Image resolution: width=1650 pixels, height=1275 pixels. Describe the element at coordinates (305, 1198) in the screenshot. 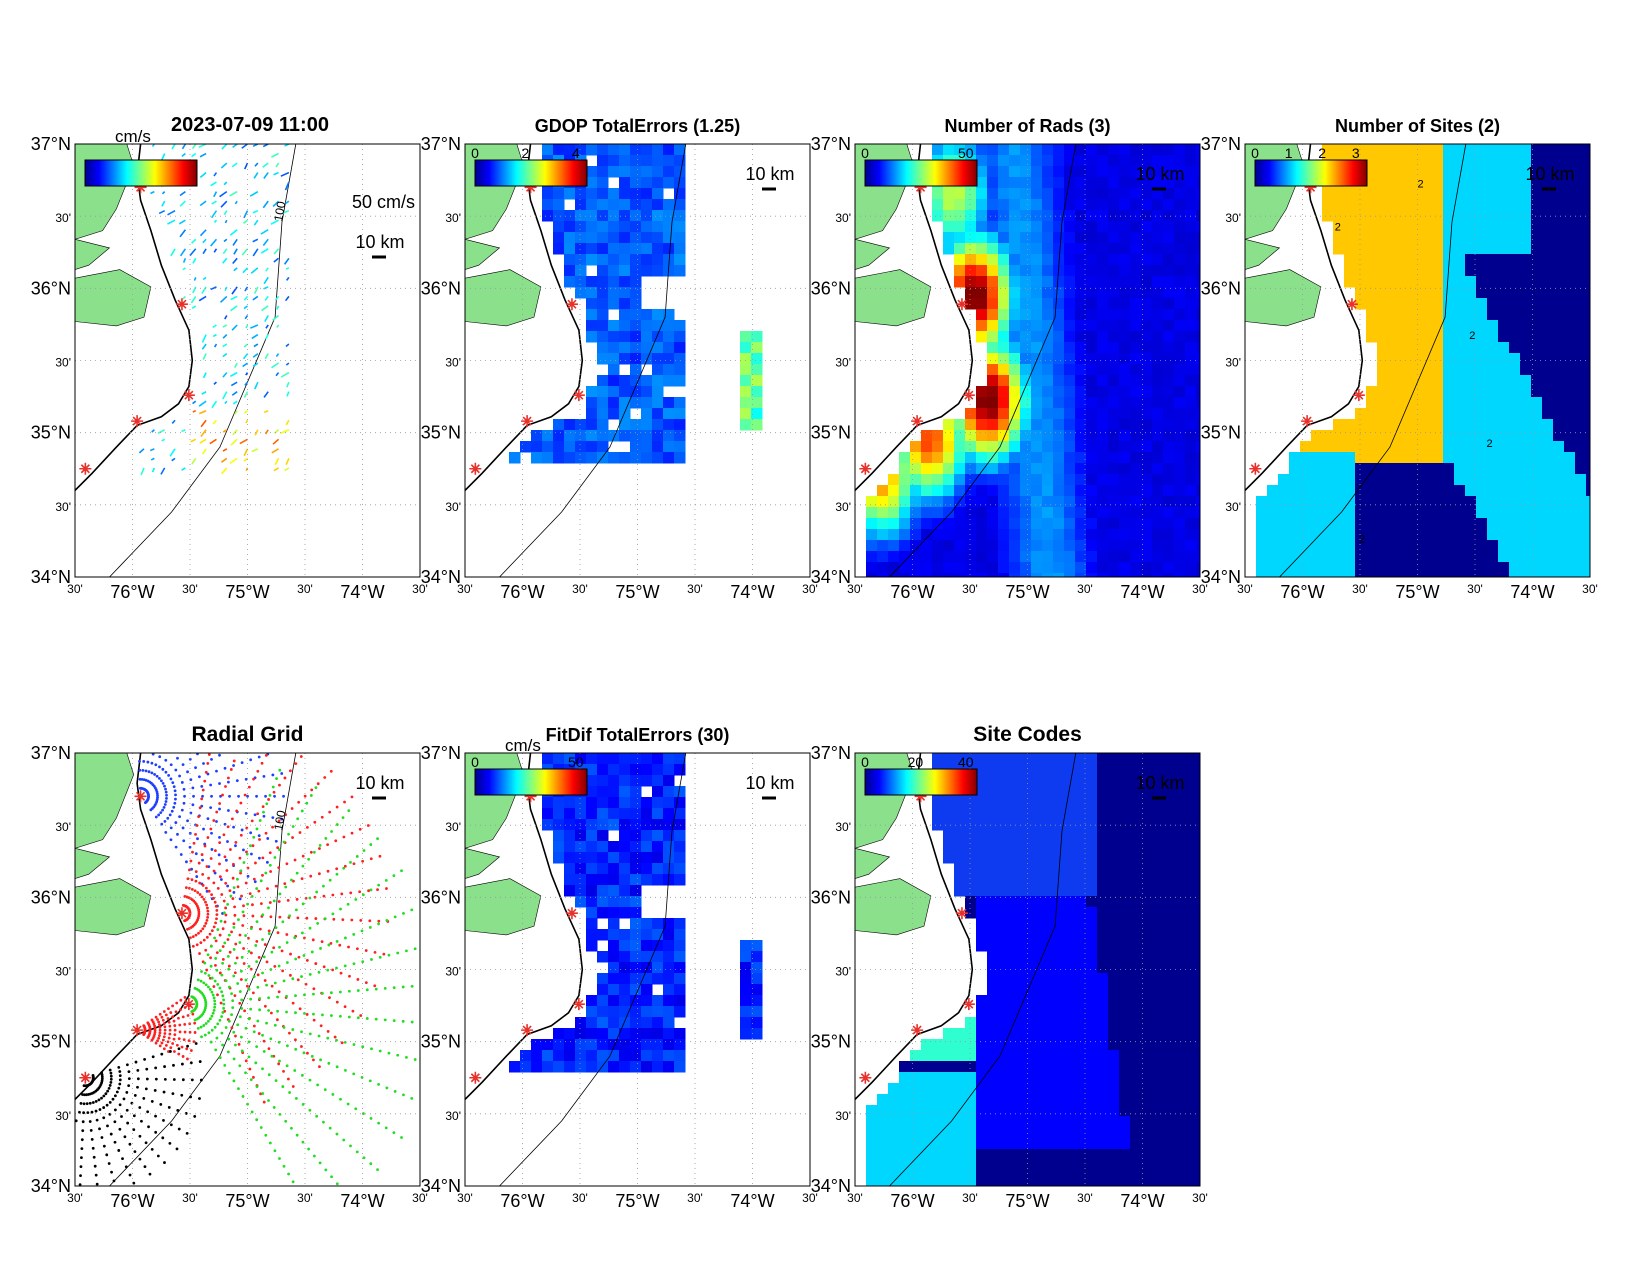

I see `lon-tick-label: 30'` at that location.